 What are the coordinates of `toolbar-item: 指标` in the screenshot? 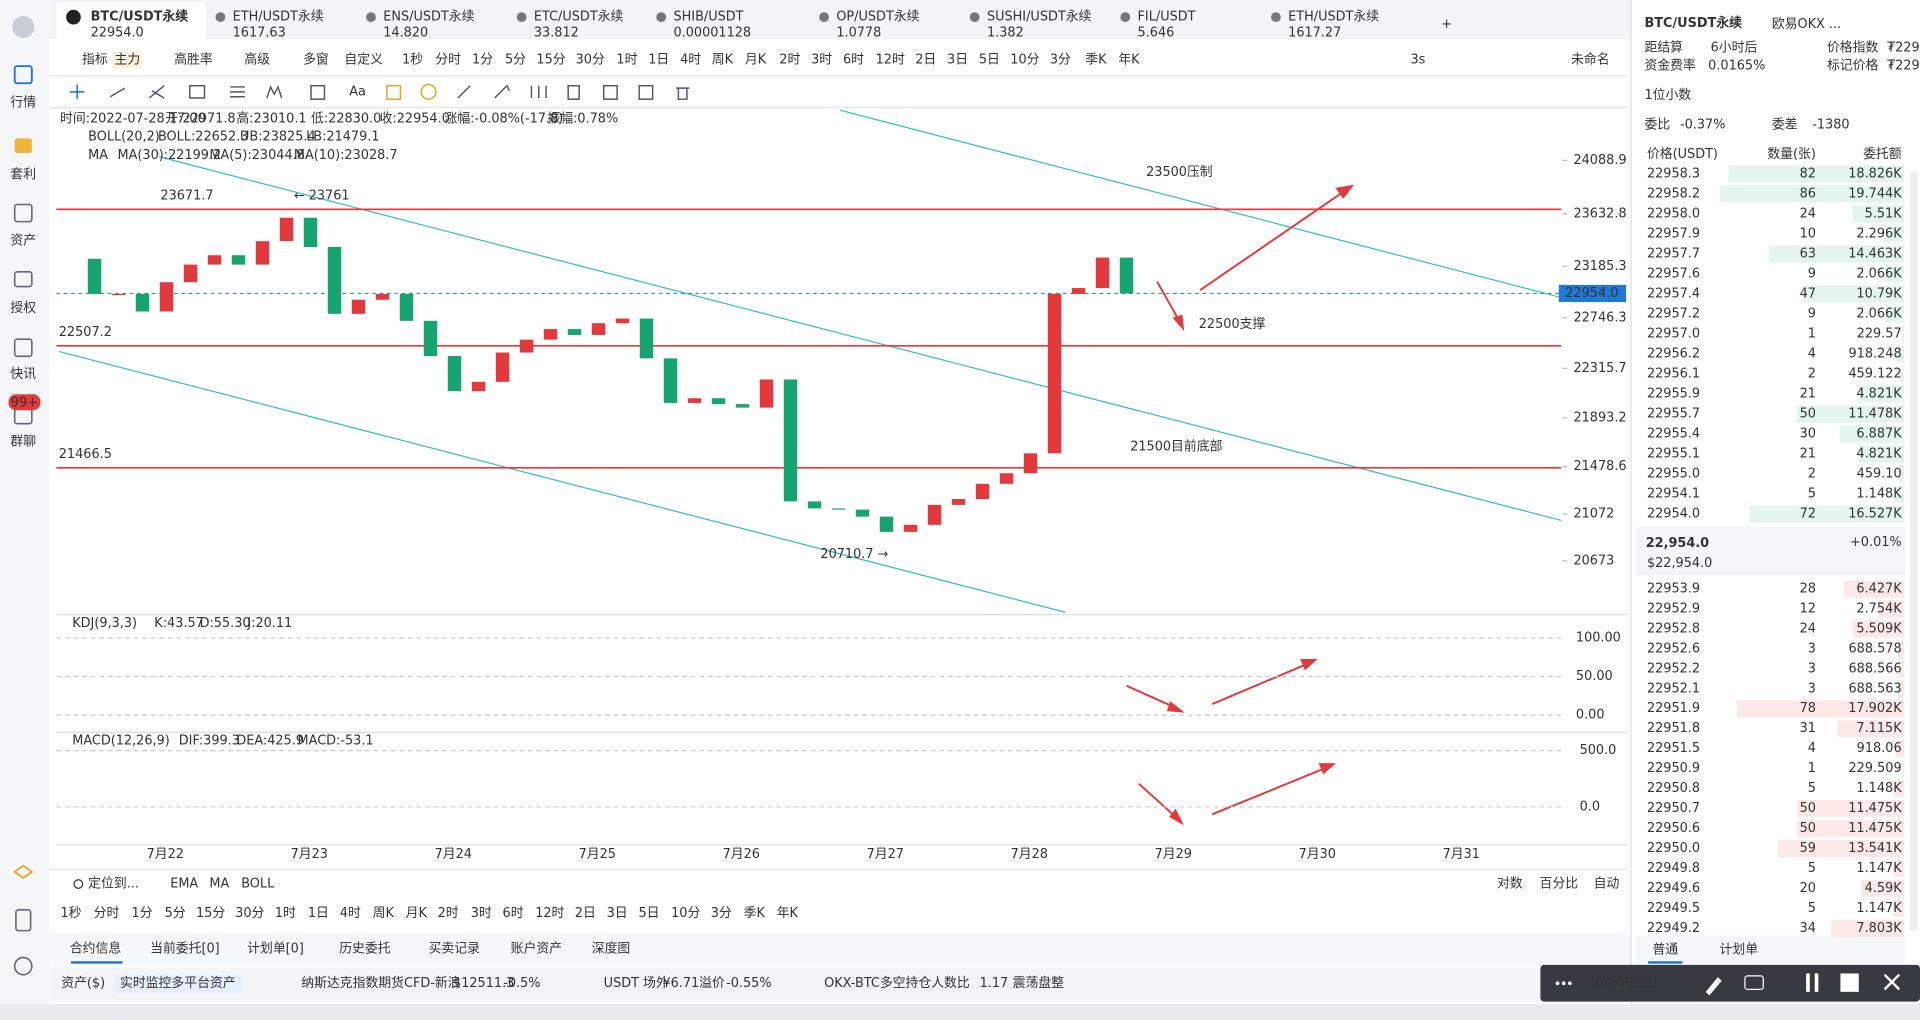 It's located at (95, 60).